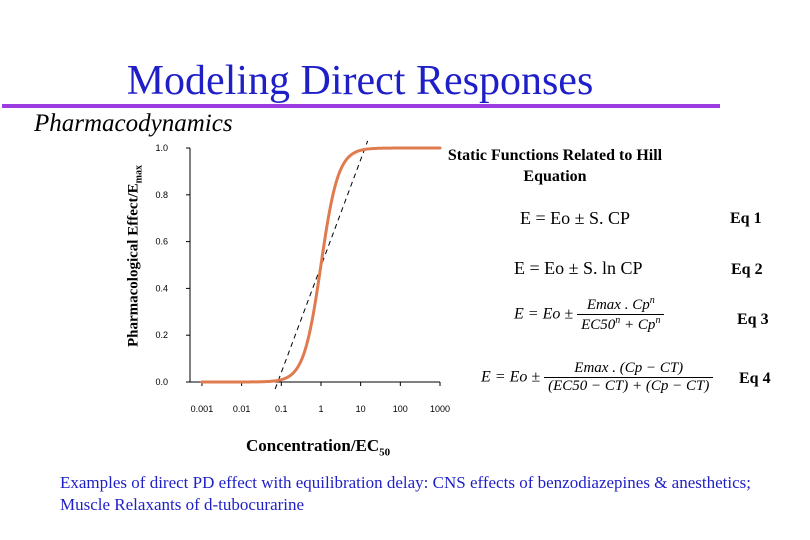  I want to click on x-axis-label-subscript: 50, so click(385, 452).